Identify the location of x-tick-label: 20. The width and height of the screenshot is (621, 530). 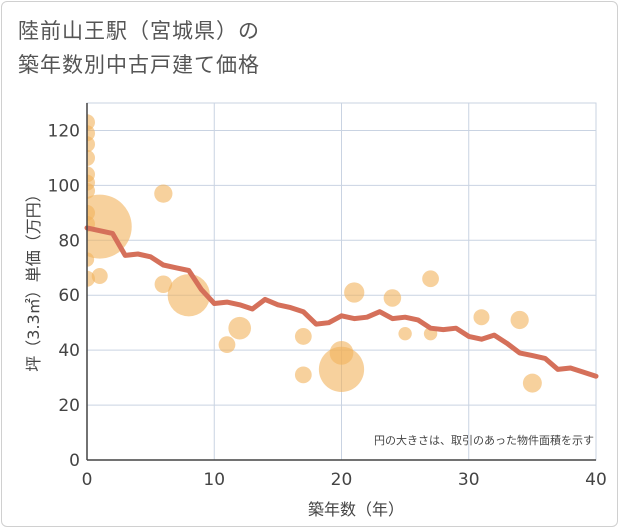
(342, 480).